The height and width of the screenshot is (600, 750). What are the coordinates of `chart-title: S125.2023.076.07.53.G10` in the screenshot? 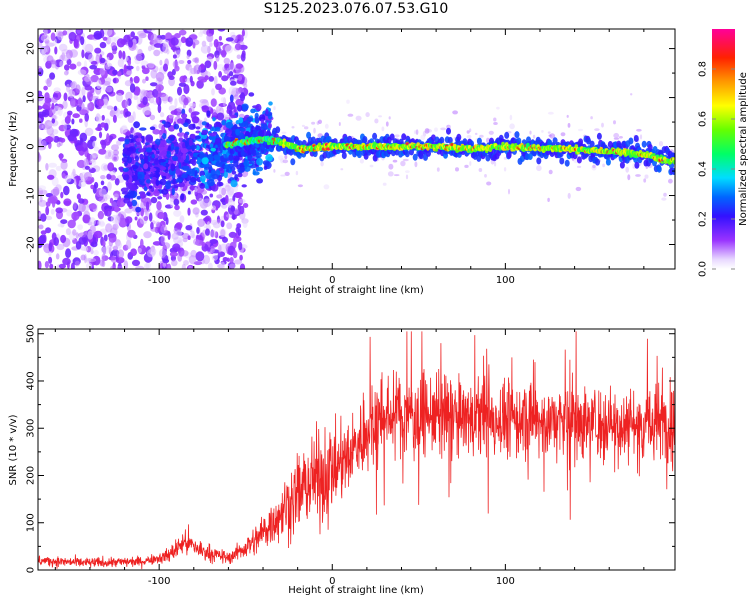 It's located at (356, 9).